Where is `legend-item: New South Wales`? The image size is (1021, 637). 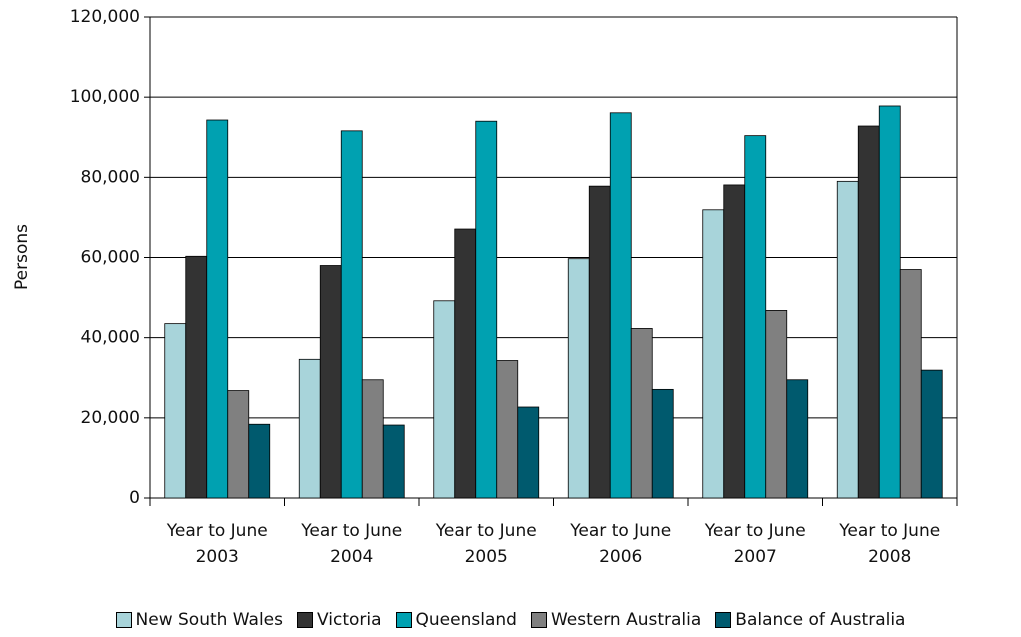
legend-item: New South Wales is located at coordinates (199, 620).